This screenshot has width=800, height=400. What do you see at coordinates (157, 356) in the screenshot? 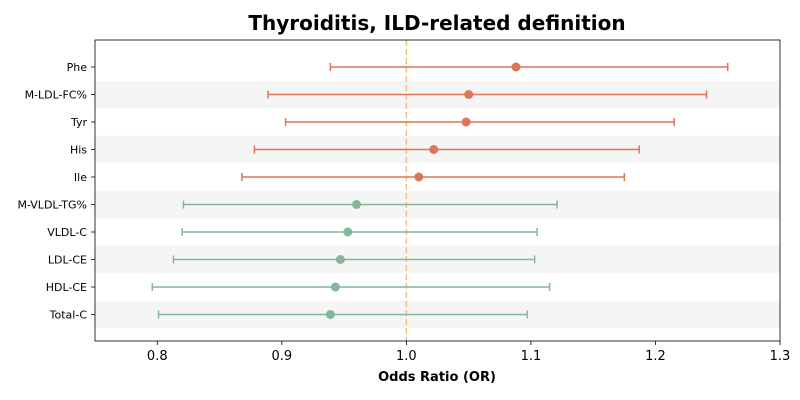
I see `x-tick-label: 0.8` at bounding box center [157, 356].